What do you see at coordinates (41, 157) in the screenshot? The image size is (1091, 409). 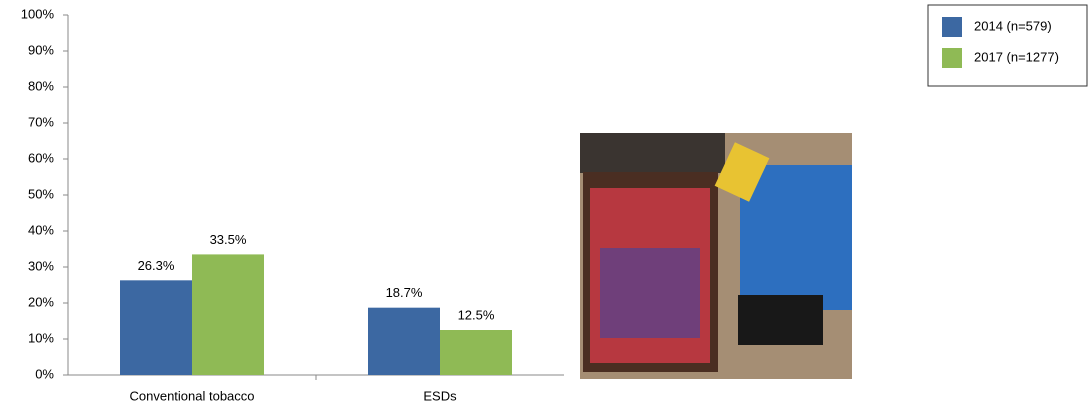 I see `y-tick-label: 60%` at bounding box center [41, 157].